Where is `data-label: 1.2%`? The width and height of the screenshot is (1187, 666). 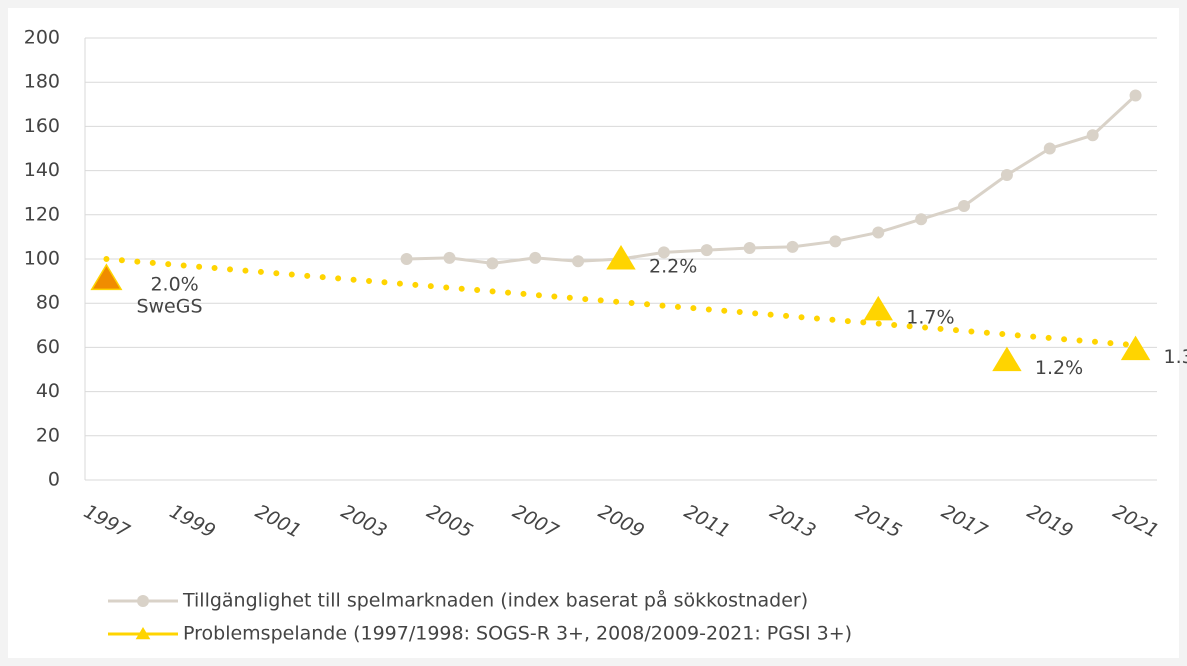 data-label: 1.2% is located at coordinates (1059, 368).